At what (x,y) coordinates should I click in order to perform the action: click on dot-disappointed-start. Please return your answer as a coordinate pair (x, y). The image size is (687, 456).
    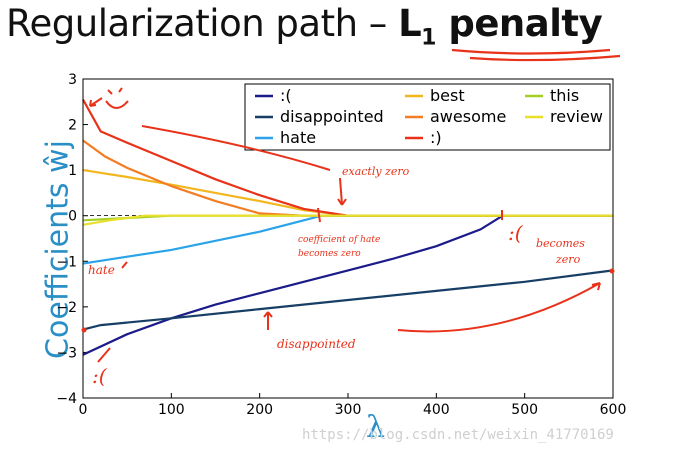
    Looking at the image, I should click on (84, 330).